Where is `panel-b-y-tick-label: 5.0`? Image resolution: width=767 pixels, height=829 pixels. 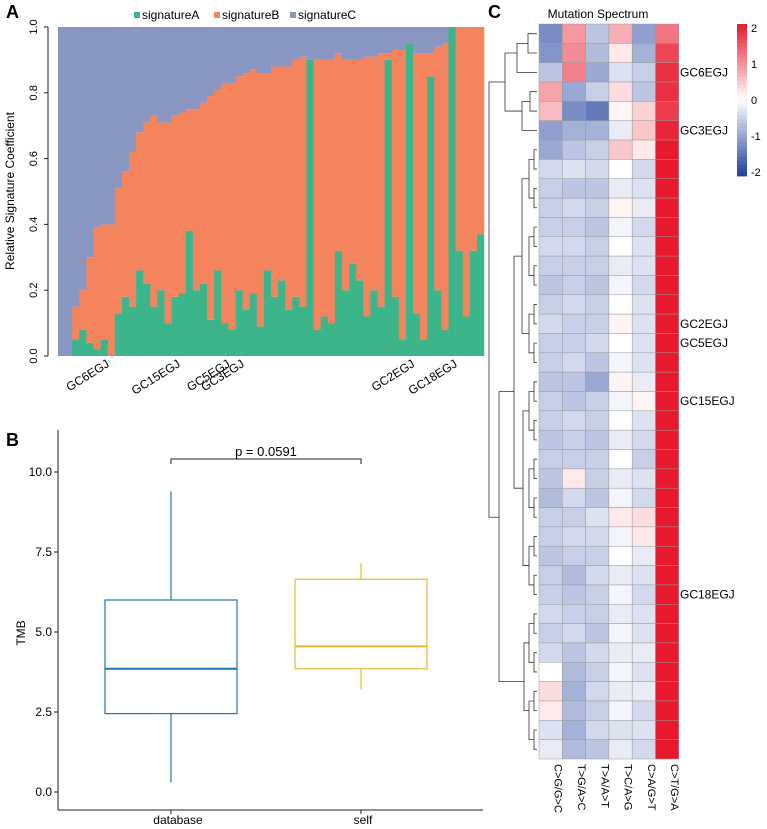
panel-b-y-tick-label: 5.0 is located at coordinates (43, 632).